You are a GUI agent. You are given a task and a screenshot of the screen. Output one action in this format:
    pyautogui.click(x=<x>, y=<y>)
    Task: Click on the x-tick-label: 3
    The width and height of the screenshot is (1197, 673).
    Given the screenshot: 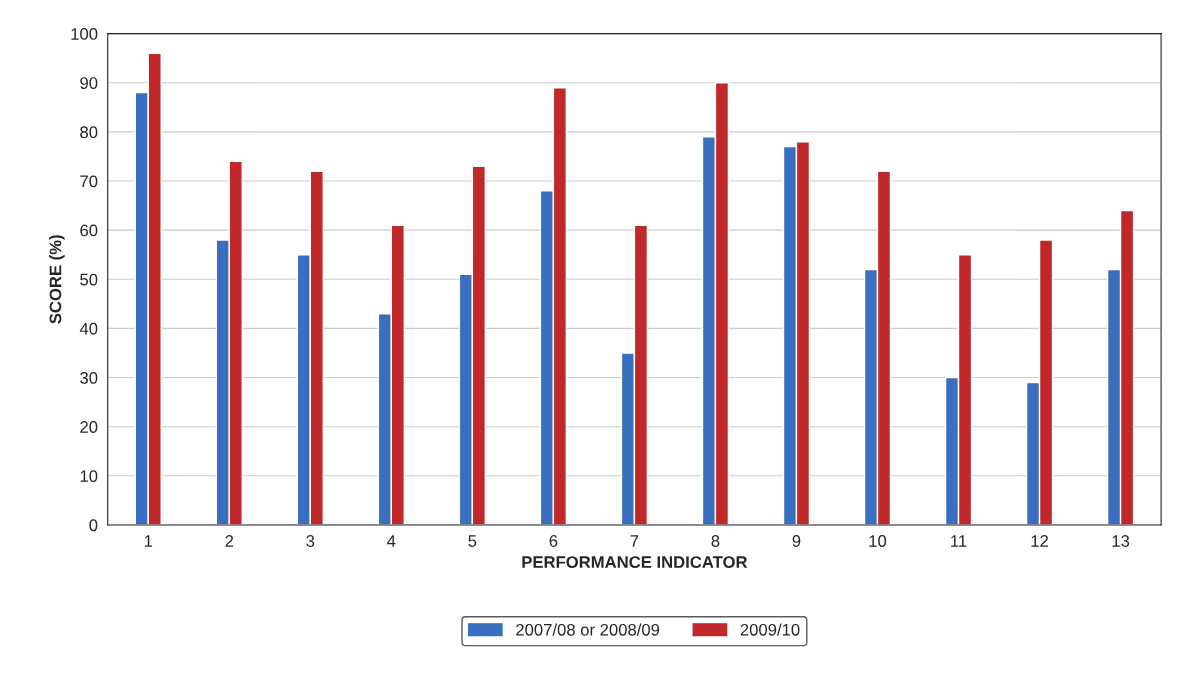 What is the action you would take?
    pyautogui.click(x=310, y=541)
    